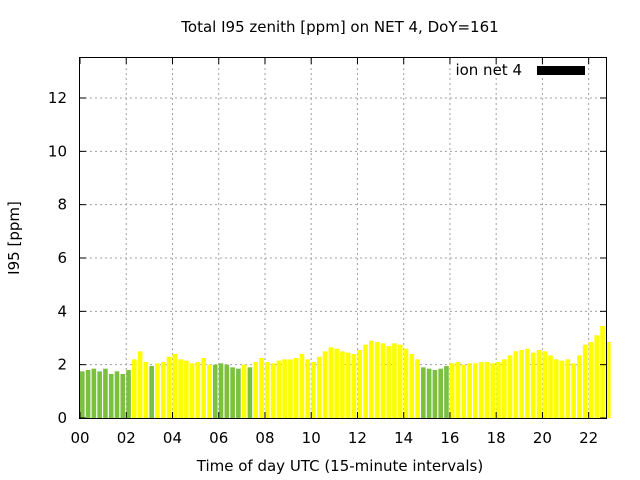 The image size is (640, 480). Describe the element at coordinates (403, 438) in the screenshot. I see `x-tick-label-7: 14` at that location.